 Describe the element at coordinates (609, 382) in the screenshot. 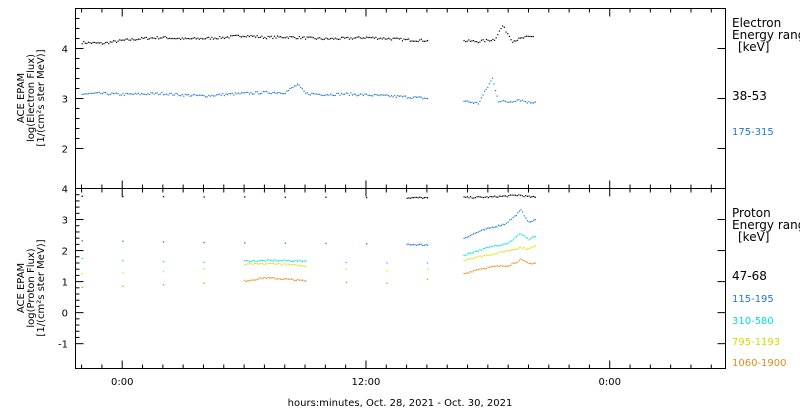

I see `x-tick-label-0000-b: 0:00` at that location.